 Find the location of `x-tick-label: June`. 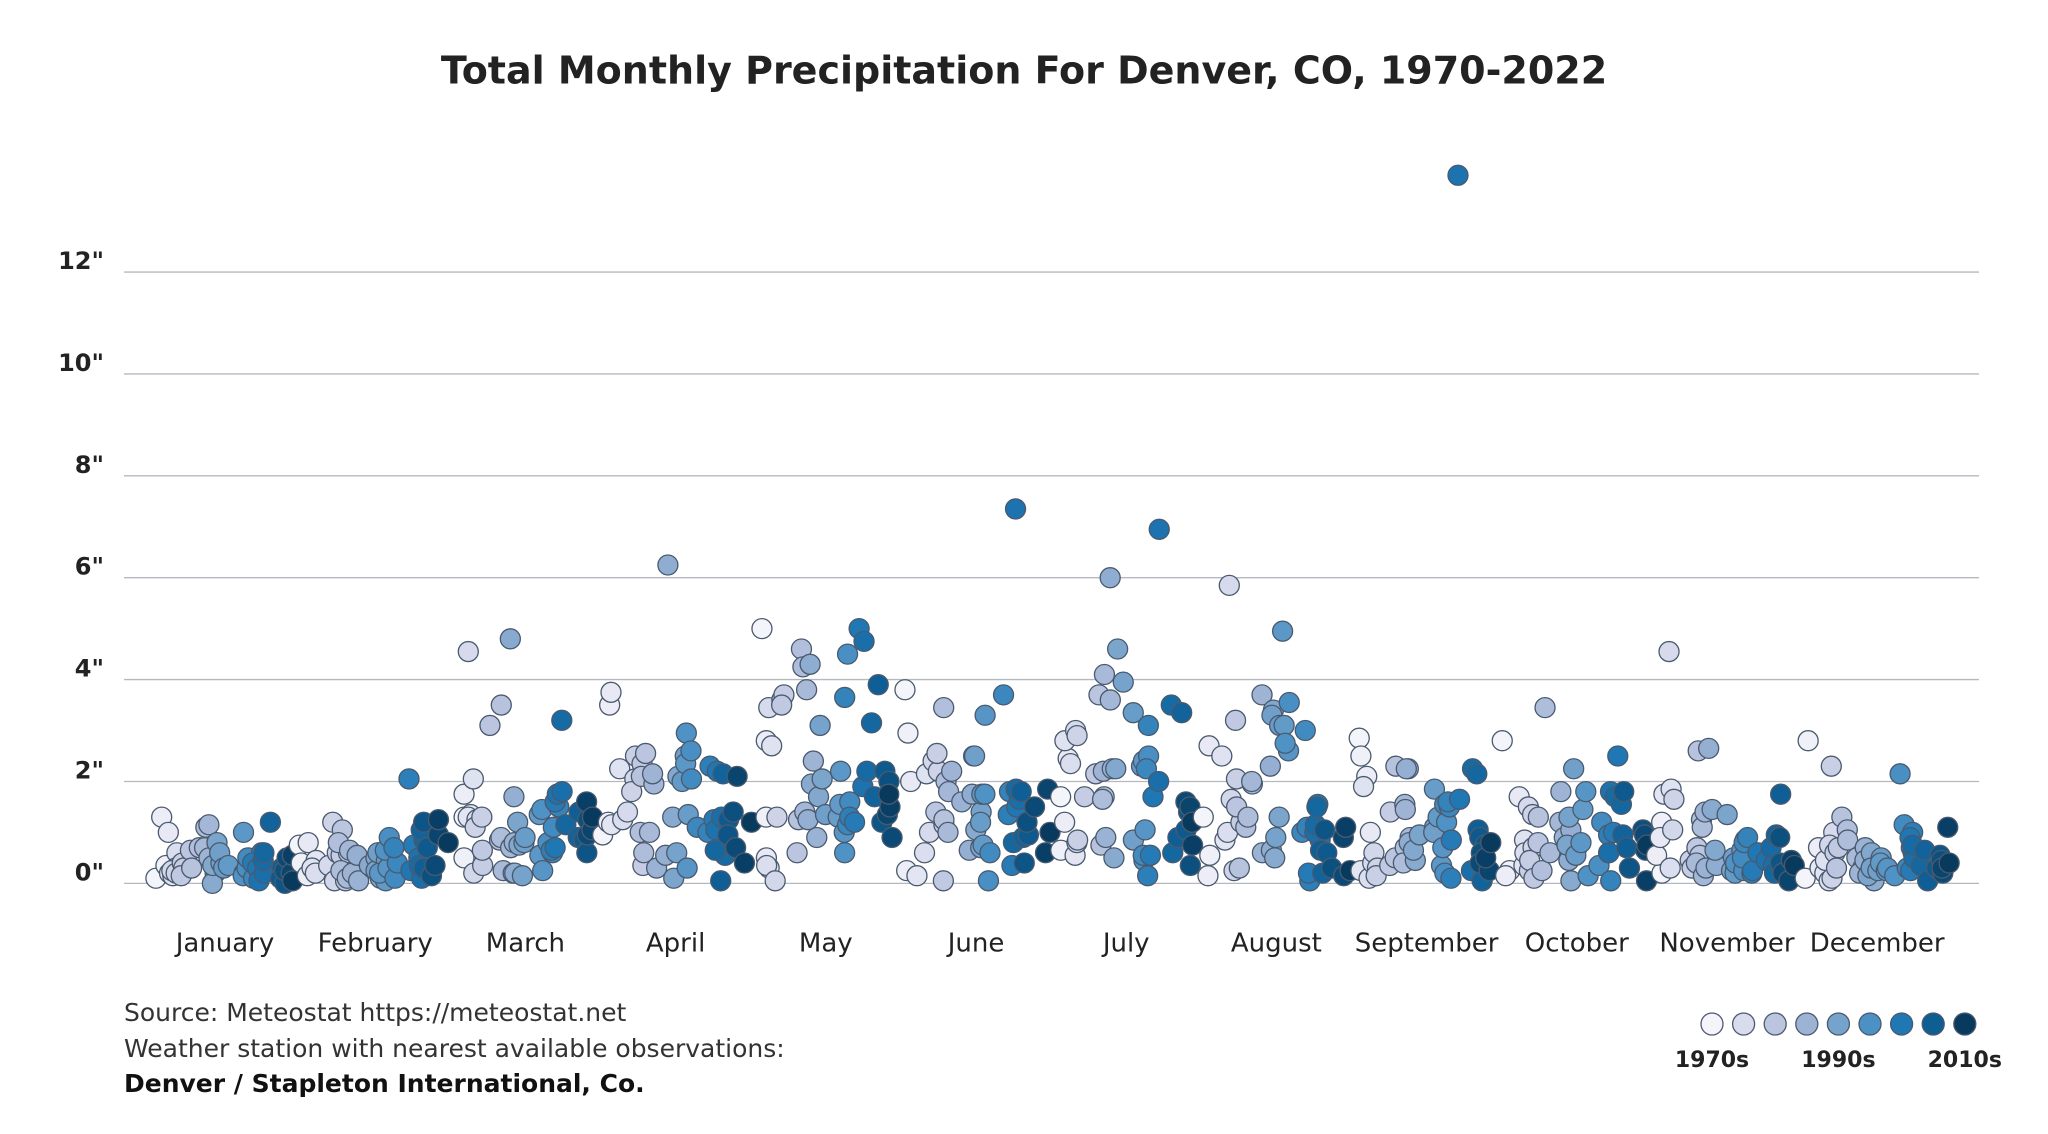

x-tick-label: June is located at coordinates (975, 944).